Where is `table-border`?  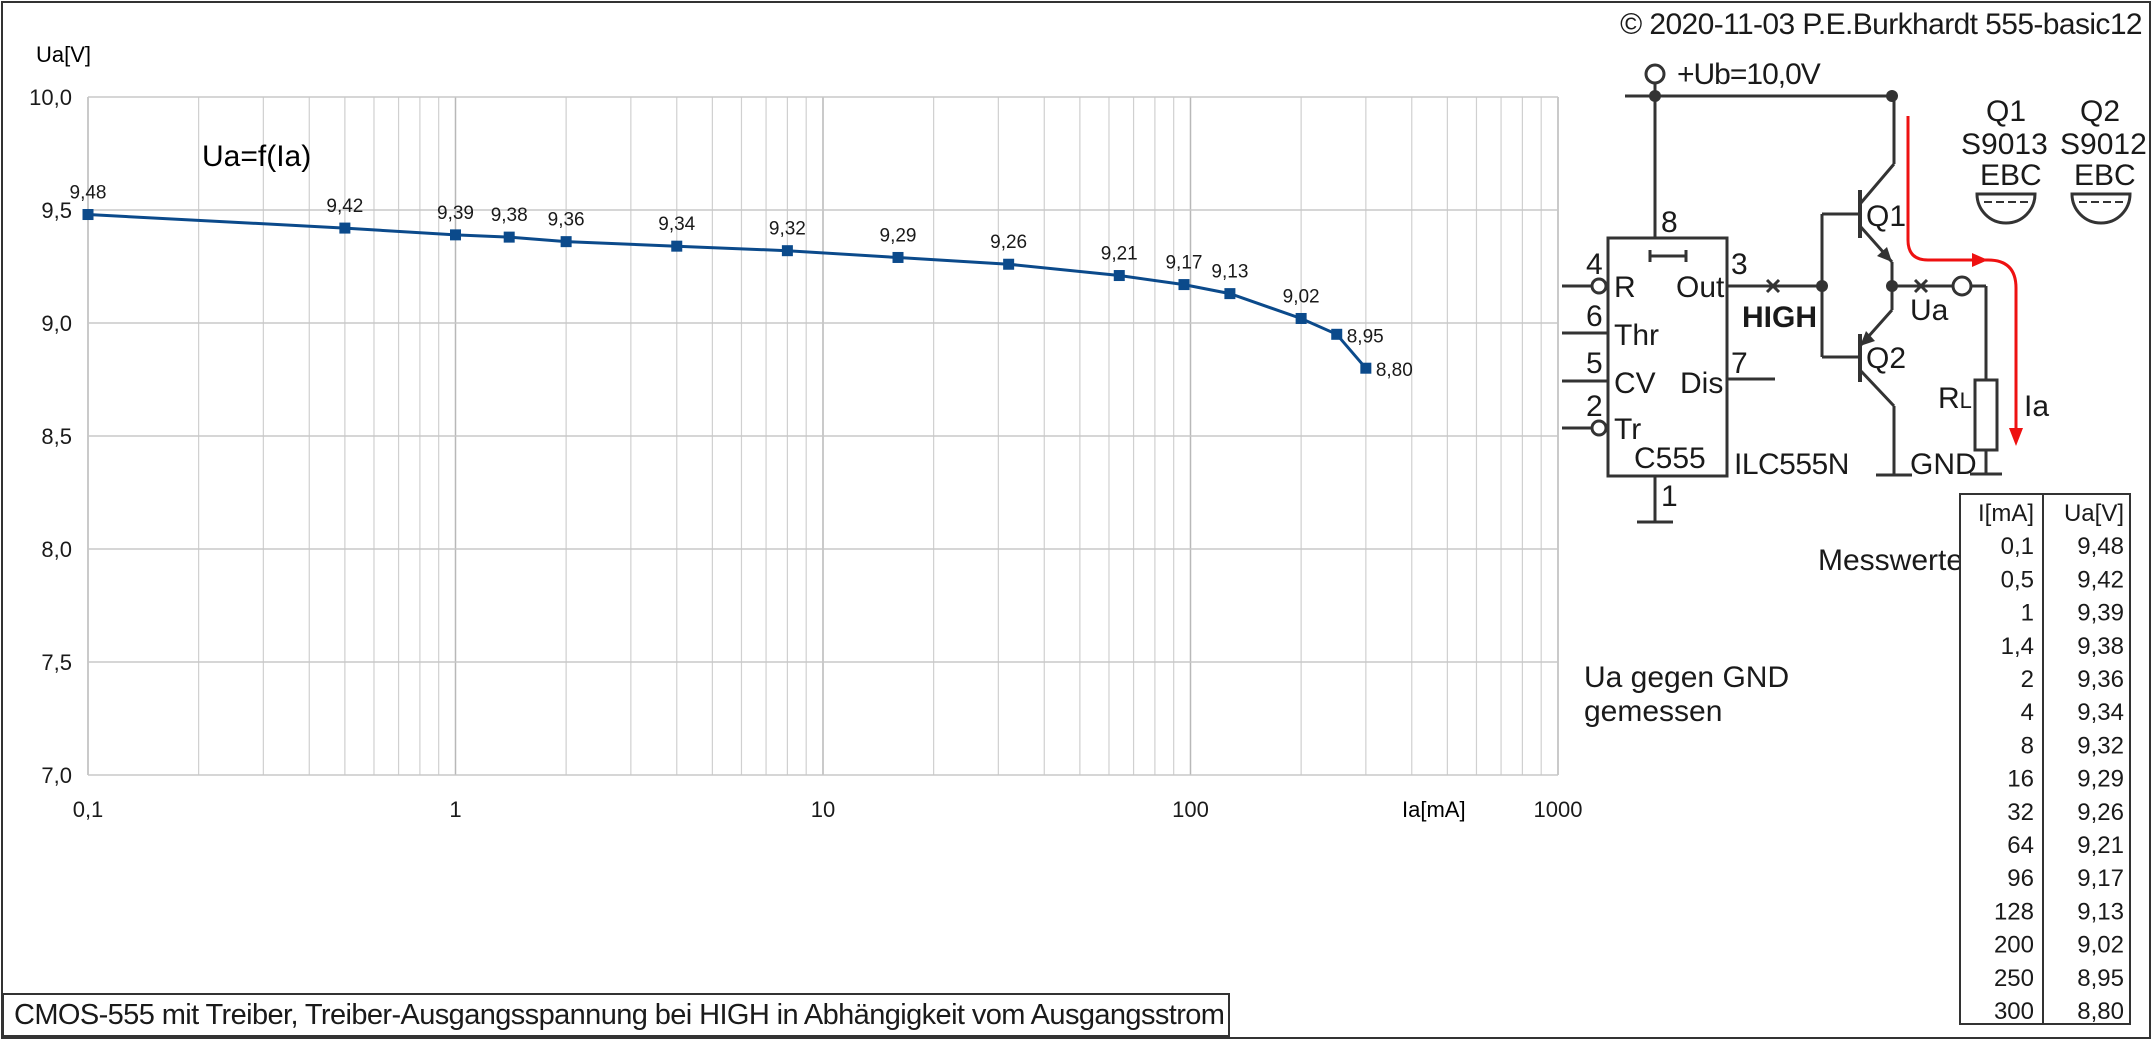
table-border is located at coordinates (2045, 759).